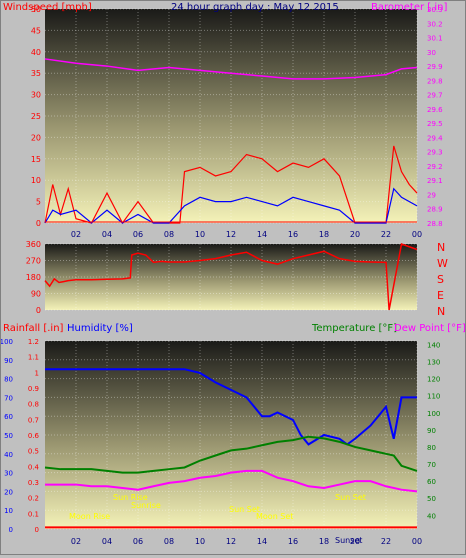 Image resolution: width=466 pixels, height=558 pixels. What do you see at coordinates (36, 159) in the screenshot?
I see `windspeed-tick-label: 15` at bounding box center [36, 159].